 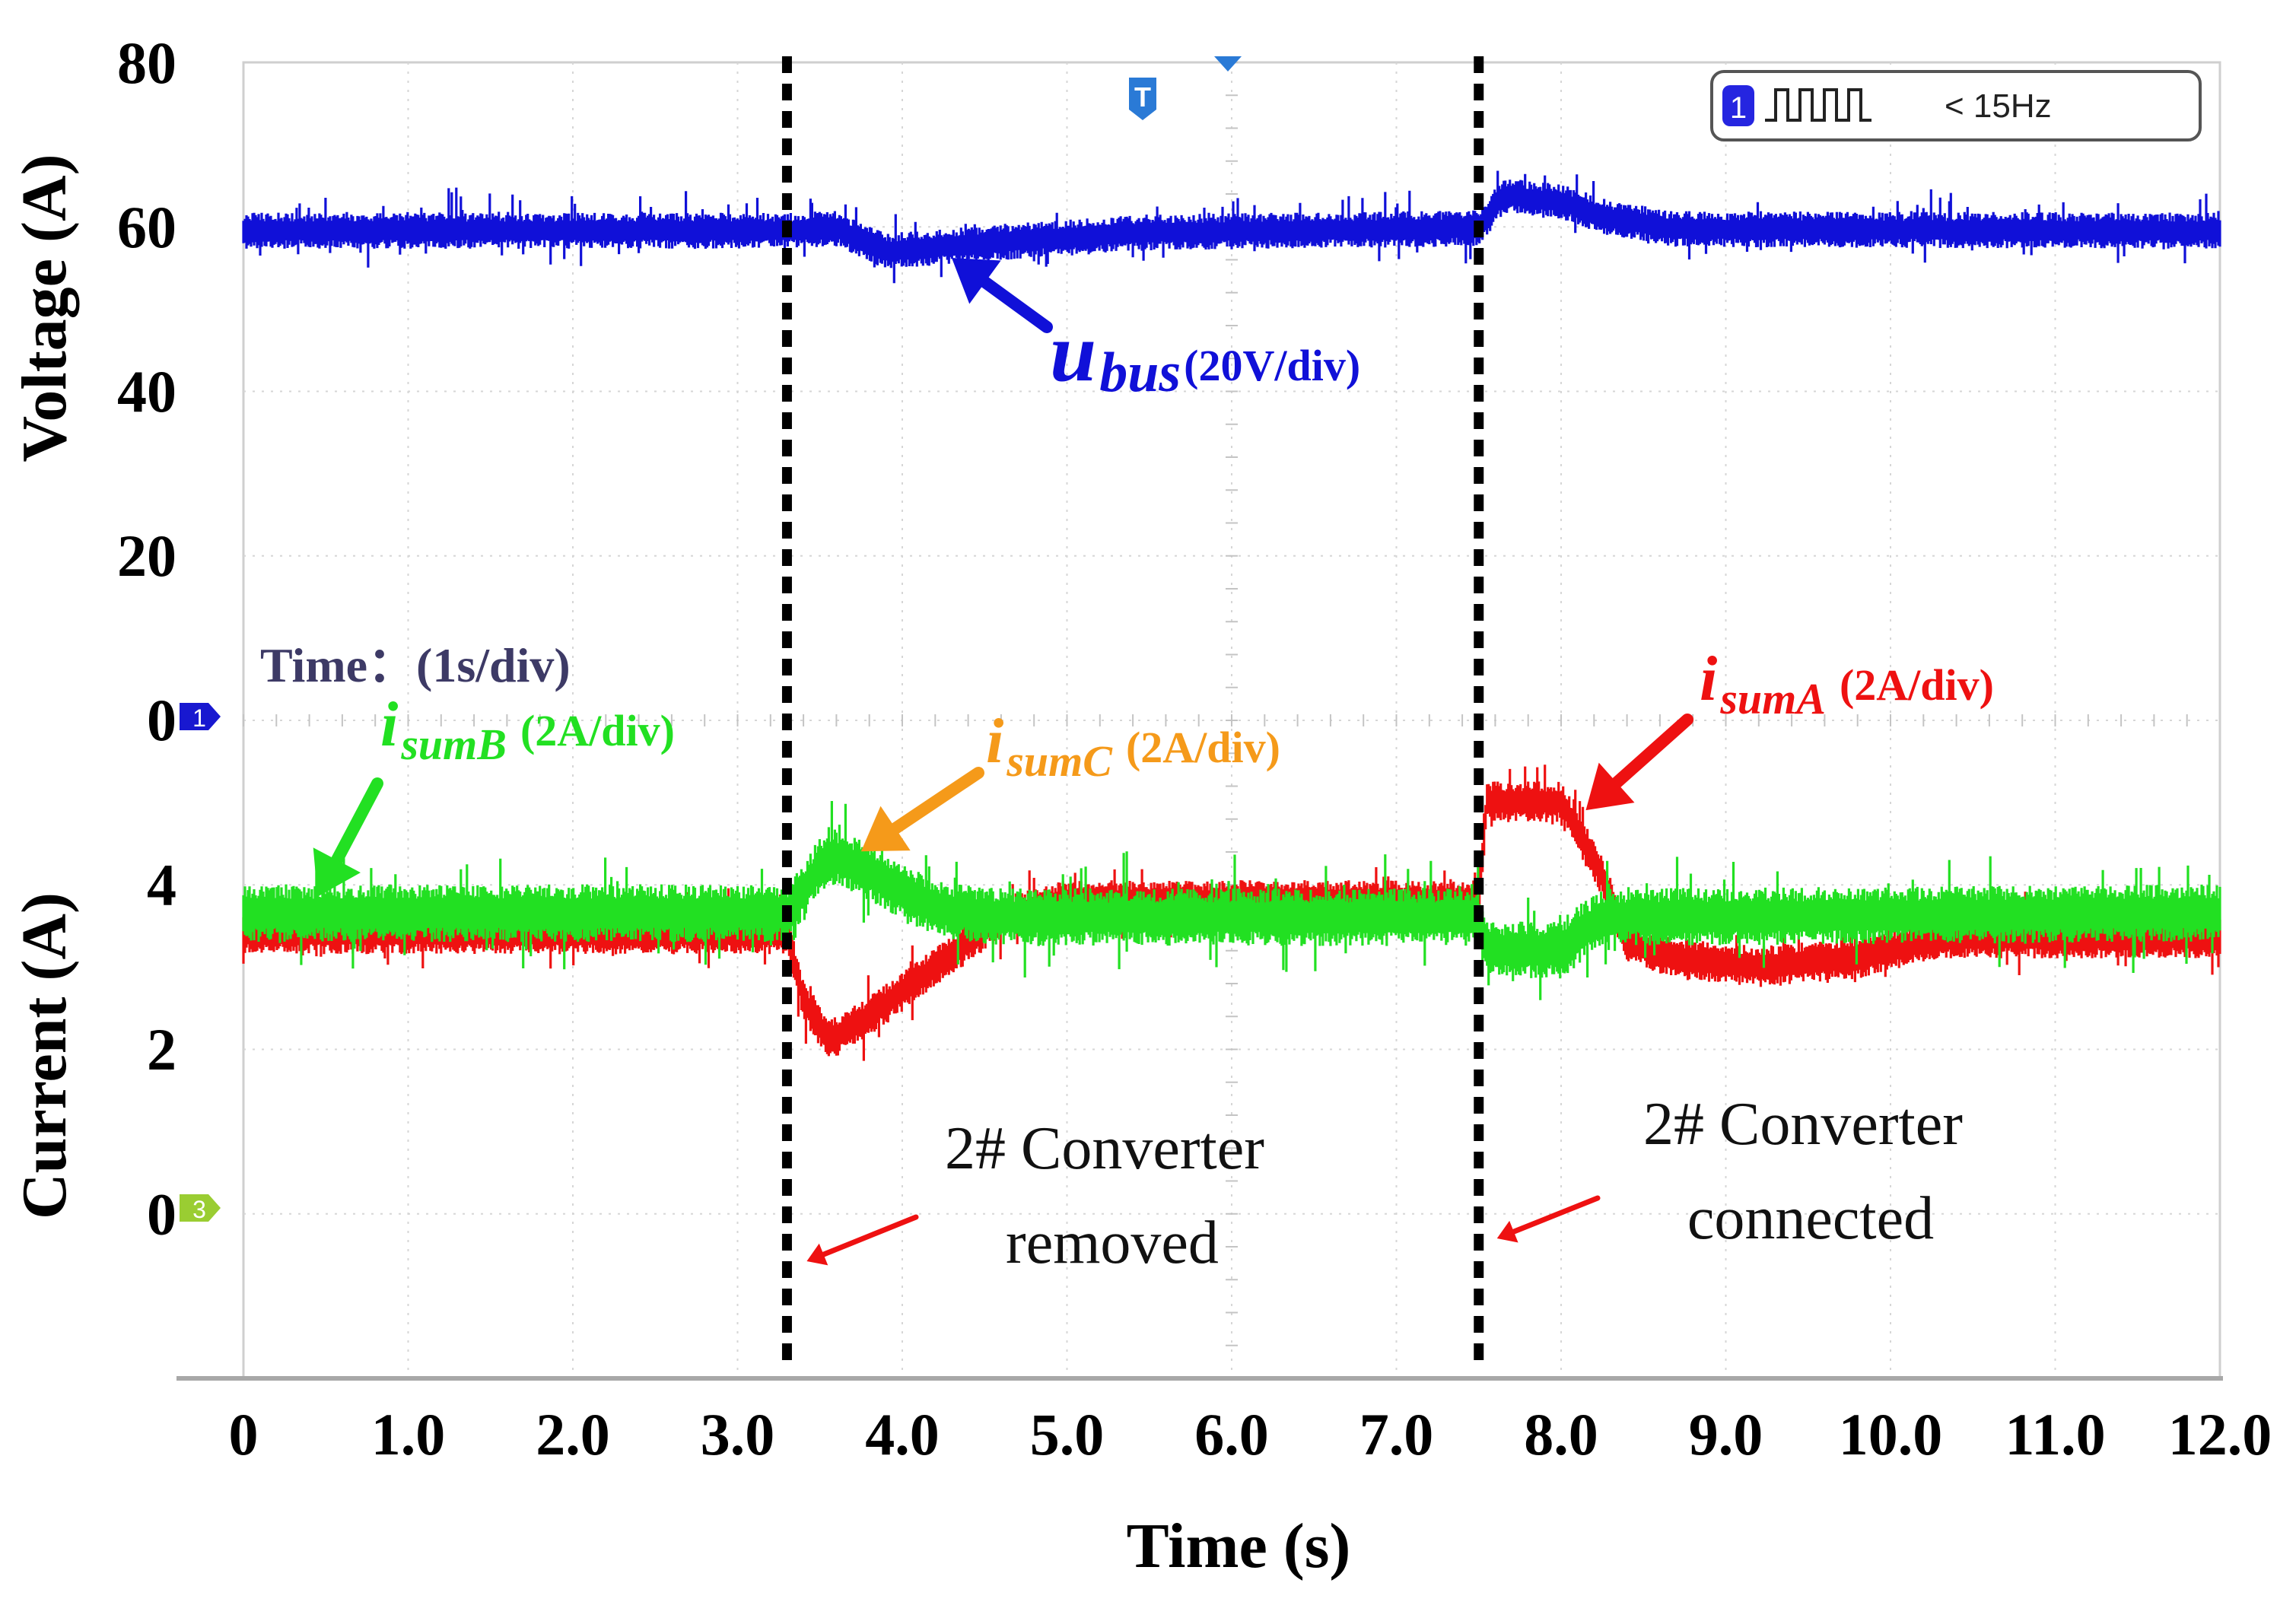 I want to click on current-tick-label: 2, so click(x=162, y=1049).